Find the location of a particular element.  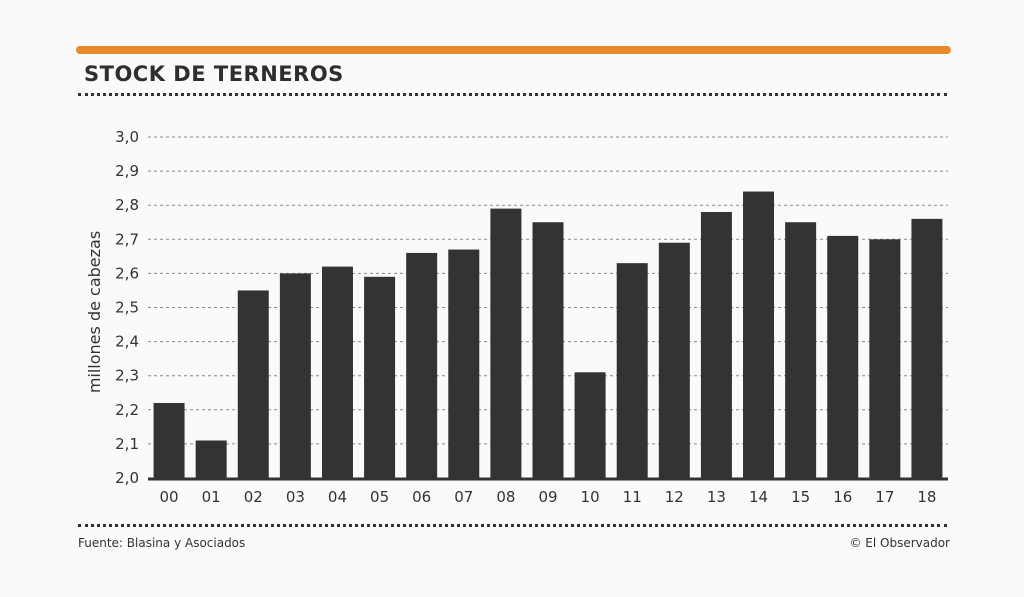

x-tick-labels: 00 01 02 03 04 05 06 07 08 09 10 11 12 13 14 15 16 17 18 is located at coordinates (548, 497).